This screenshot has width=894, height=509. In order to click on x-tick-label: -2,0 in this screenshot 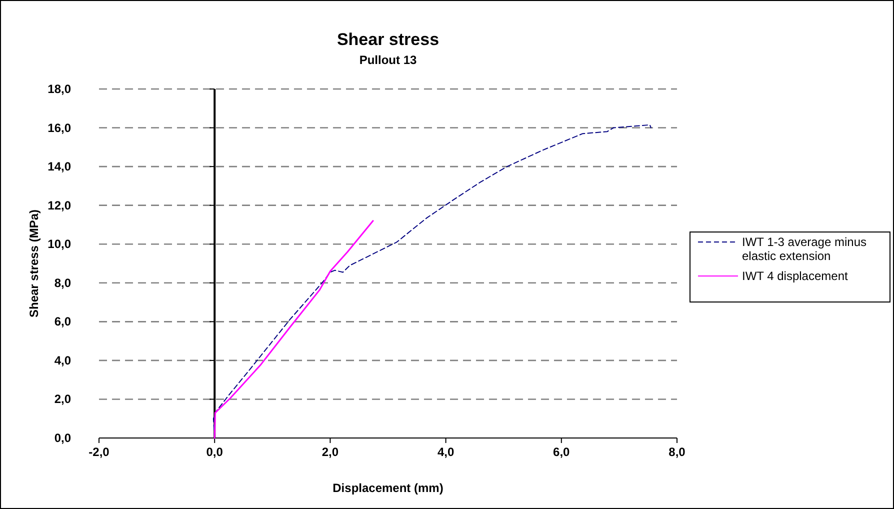, I will do `click(99, 452)`.